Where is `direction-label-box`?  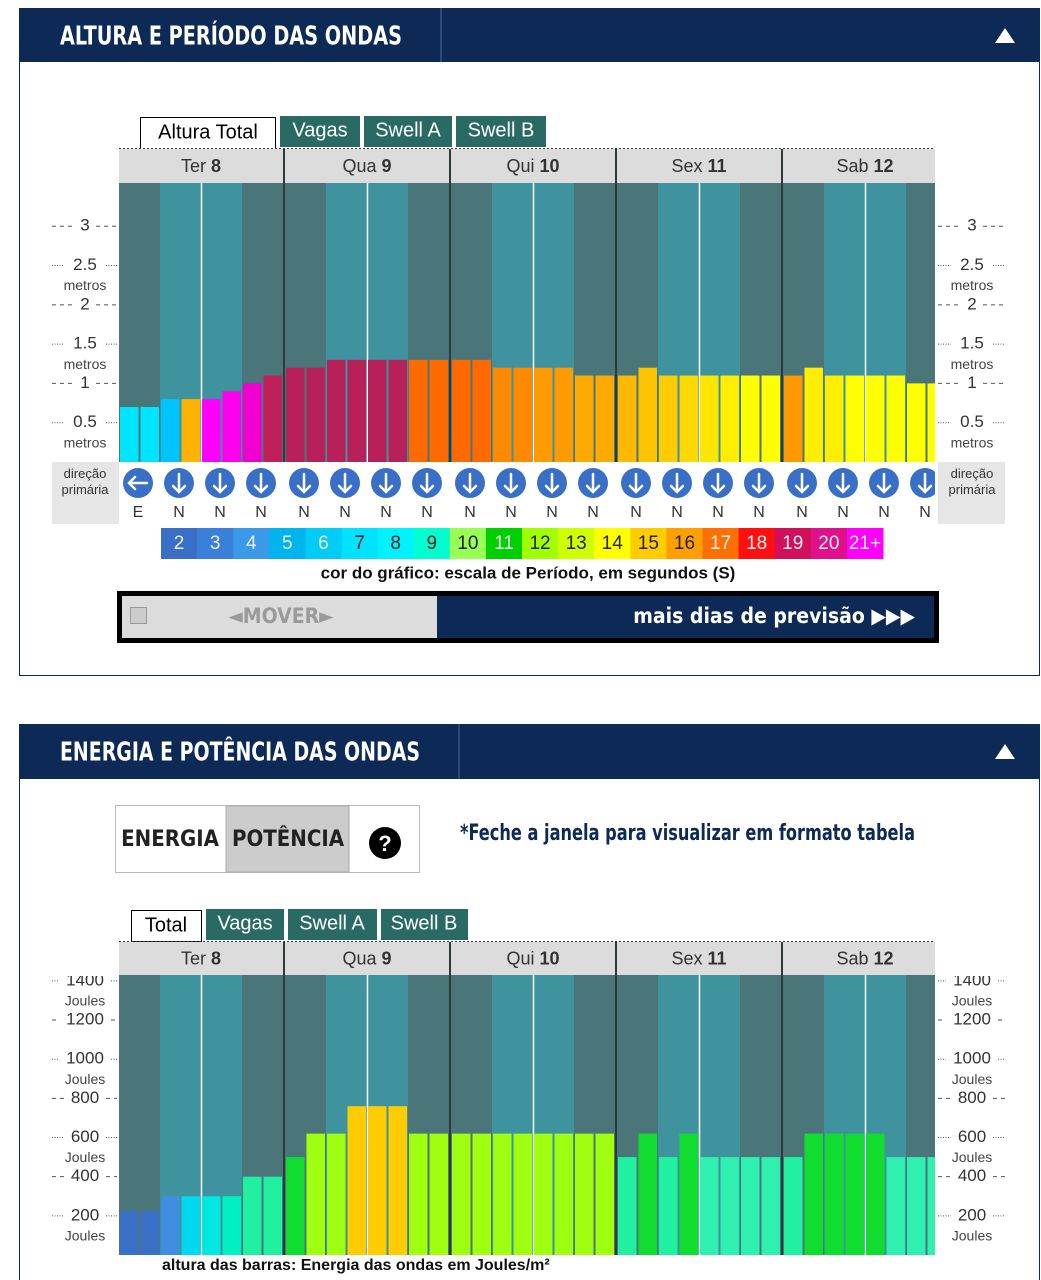
direction-label-box is located at coordinates (971, 493).